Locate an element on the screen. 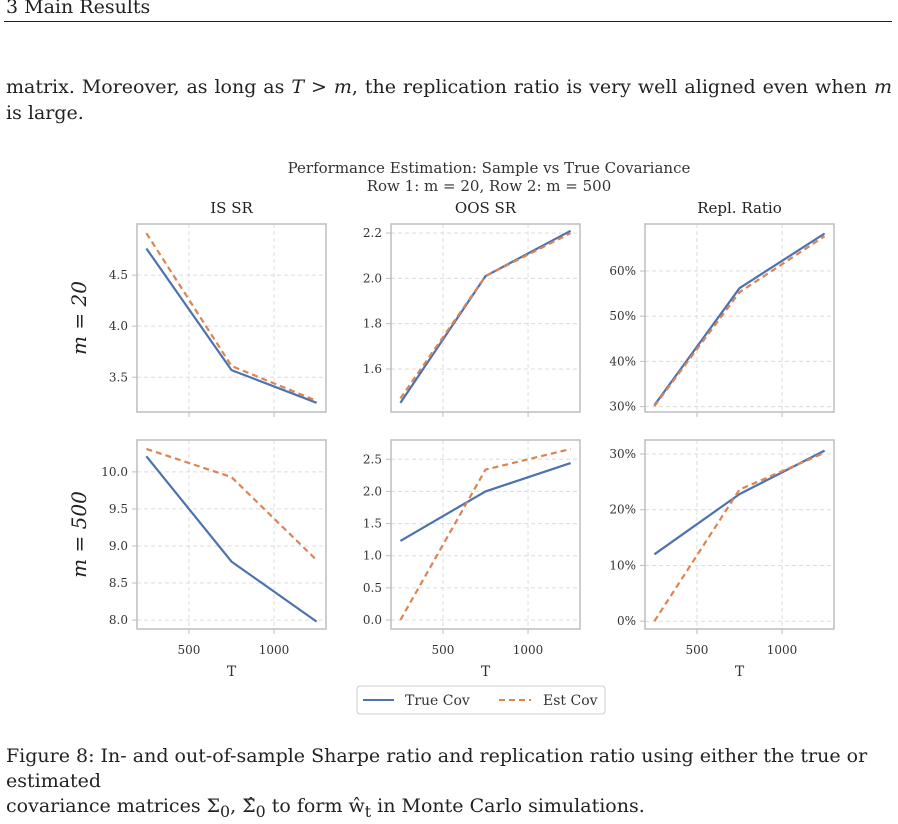  panel-r1c3-frame is located at coordinates (739, 318).